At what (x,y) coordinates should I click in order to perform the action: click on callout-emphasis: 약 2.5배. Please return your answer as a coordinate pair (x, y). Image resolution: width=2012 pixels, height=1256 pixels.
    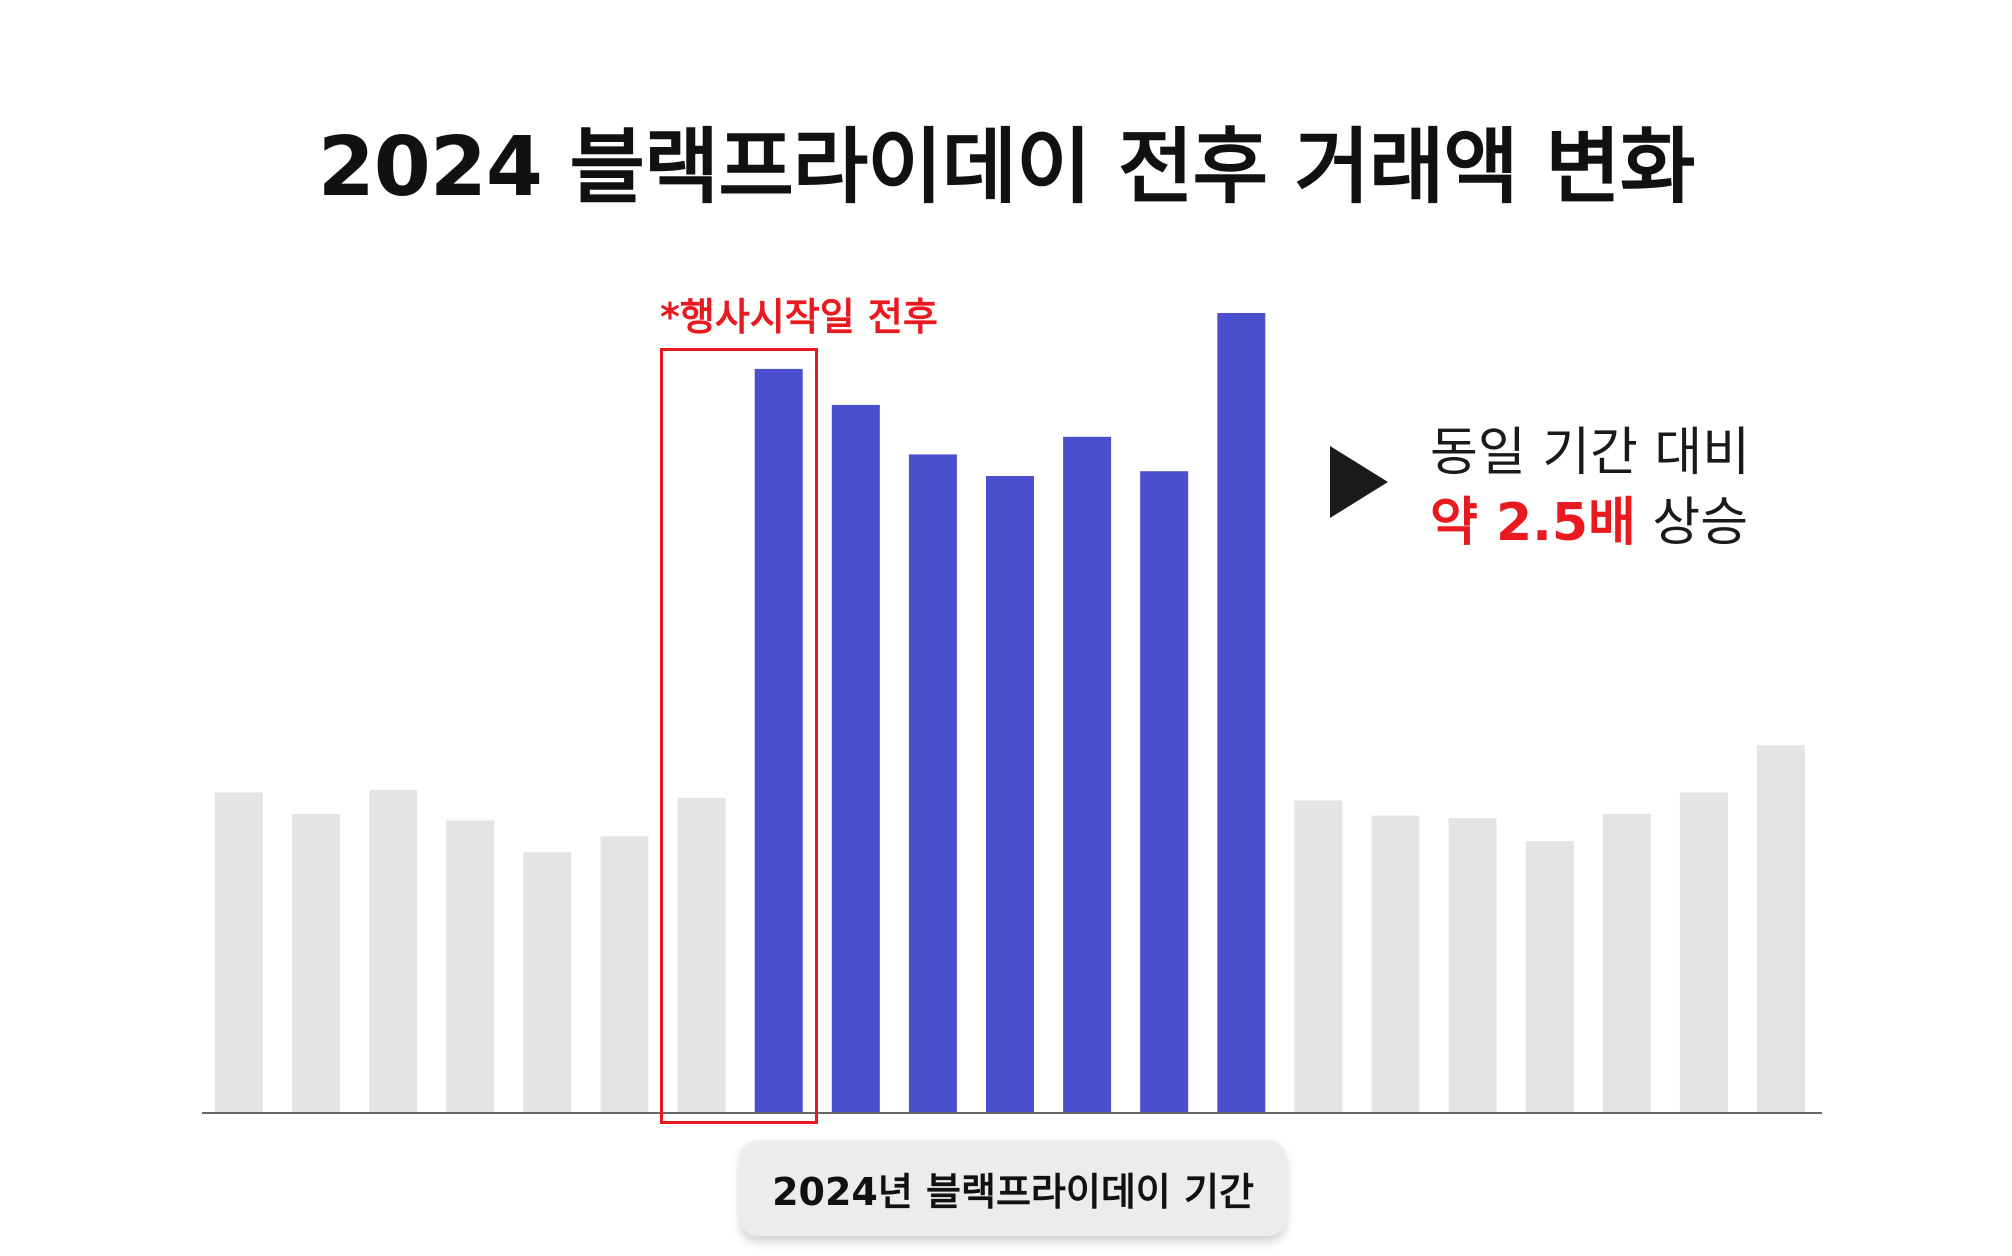
    Looking at the image, I should click on (1533, 523).